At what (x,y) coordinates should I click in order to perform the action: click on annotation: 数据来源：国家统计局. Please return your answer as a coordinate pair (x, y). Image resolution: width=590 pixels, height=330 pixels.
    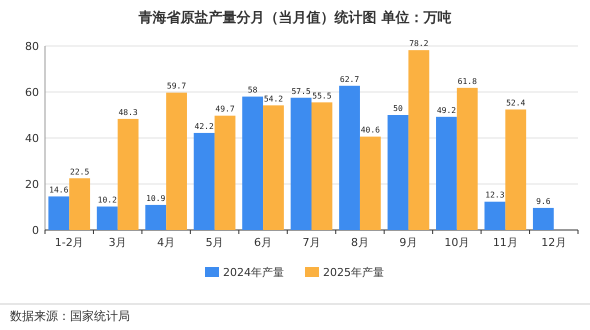
    Looking at the image, I should click on (70, 316).